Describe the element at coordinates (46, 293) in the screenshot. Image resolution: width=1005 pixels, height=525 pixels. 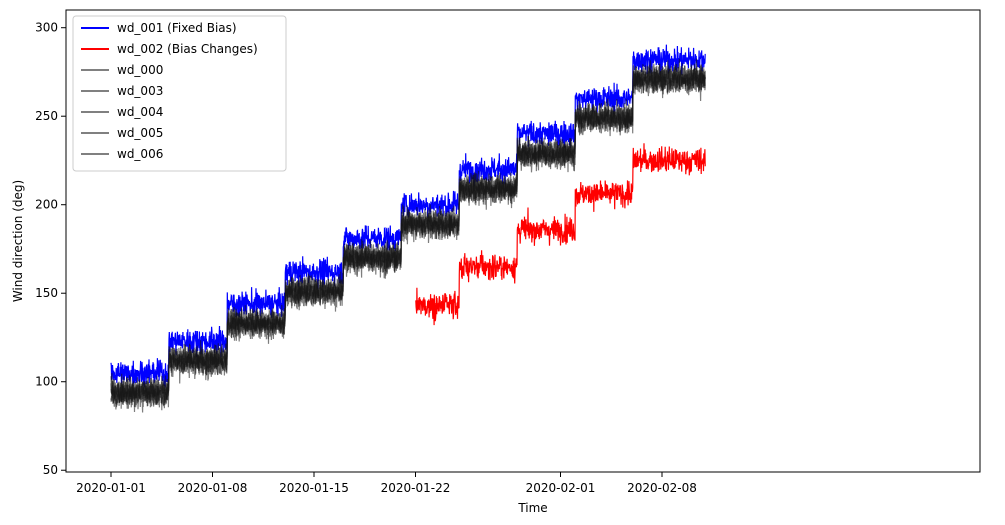
I see `y-tick-label: 150` at that location.